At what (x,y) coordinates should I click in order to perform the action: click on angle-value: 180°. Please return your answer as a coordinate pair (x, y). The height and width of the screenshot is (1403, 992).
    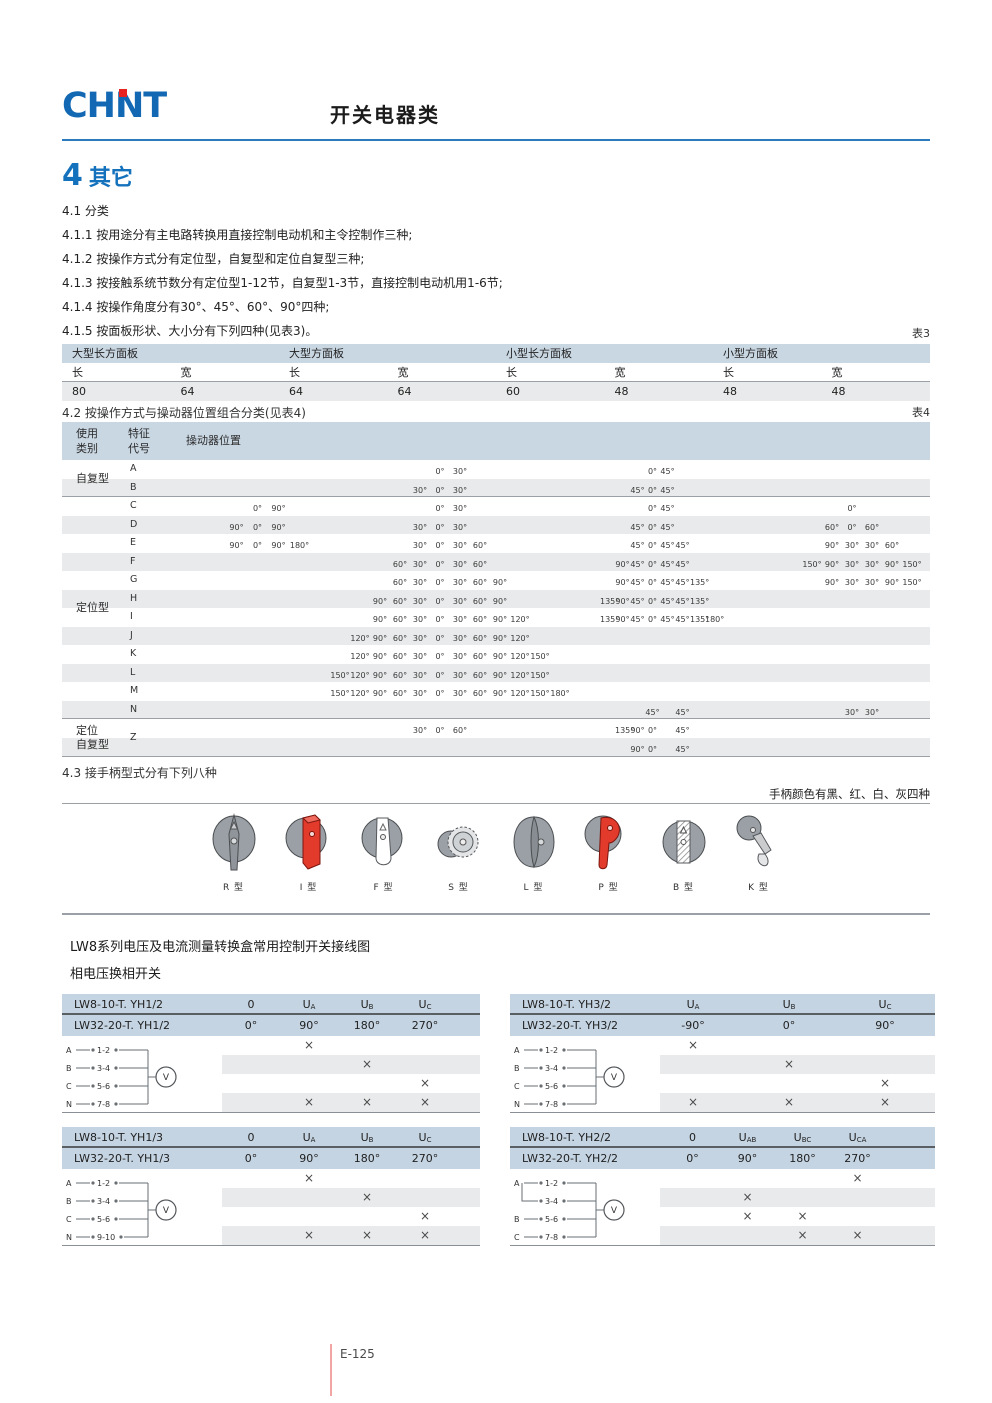
    Looking at the image, I should click on (715, 619).